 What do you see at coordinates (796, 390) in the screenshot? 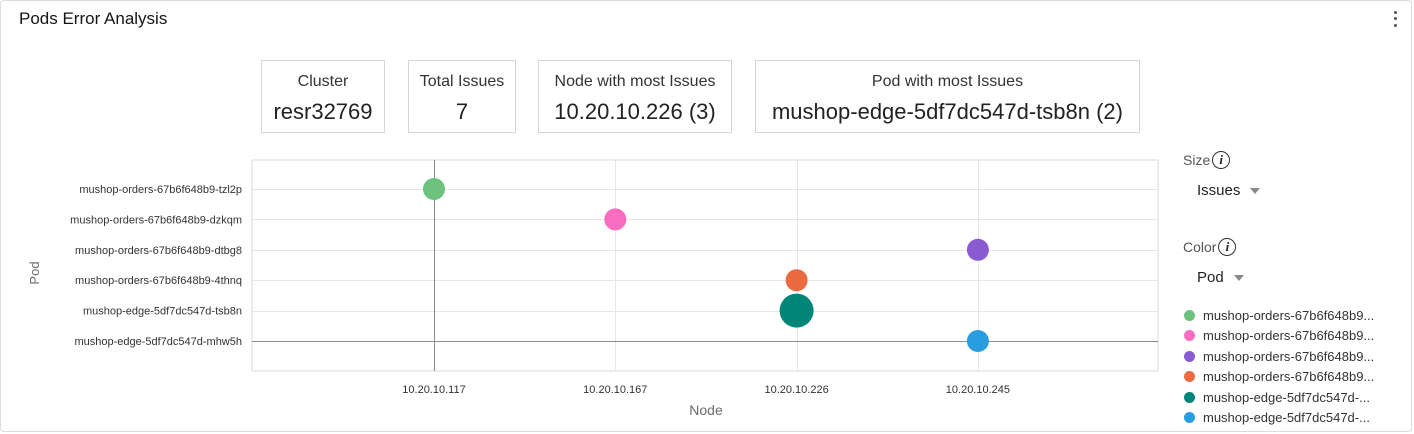
I see `x-tick-label: 10.20.10.226` at bounding box center [796, 390].